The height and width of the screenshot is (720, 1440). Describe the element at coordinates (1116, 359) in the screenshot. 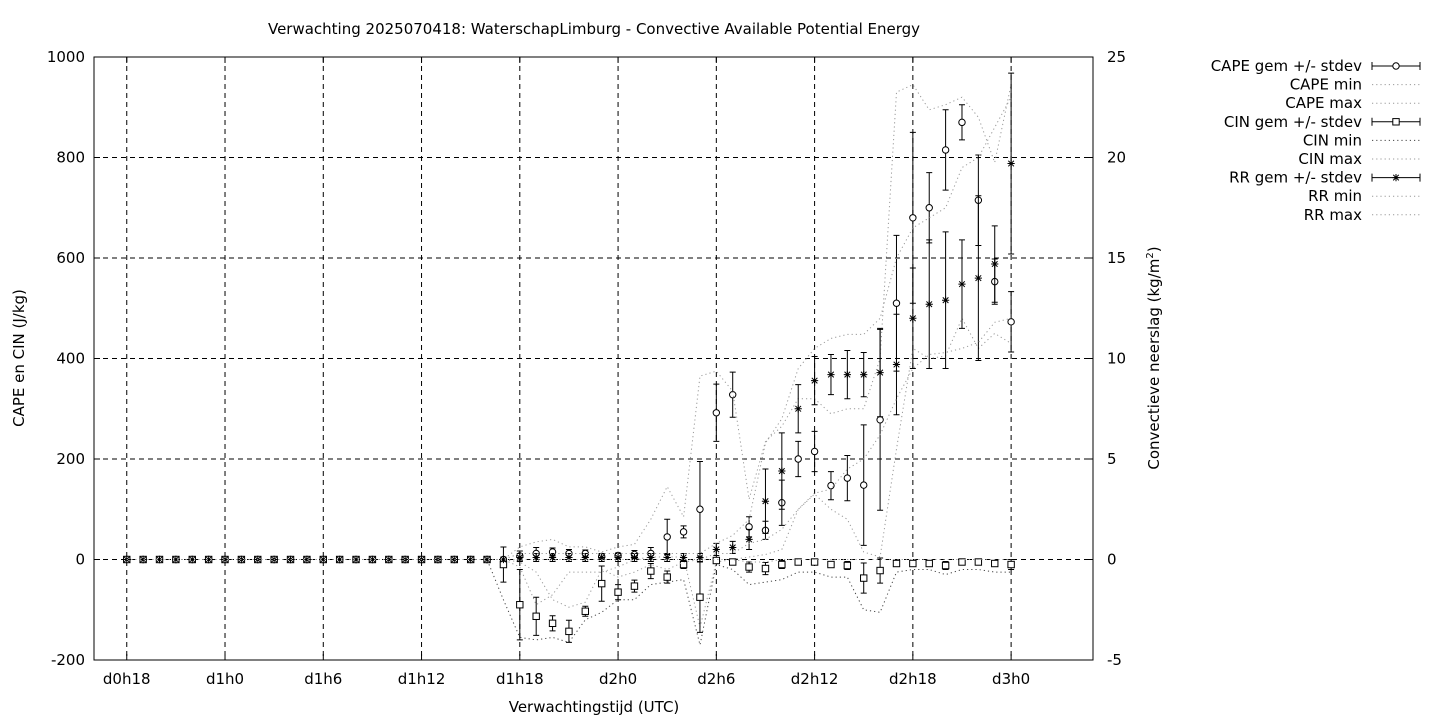

I see `y2-tick-label: 10` at that location.